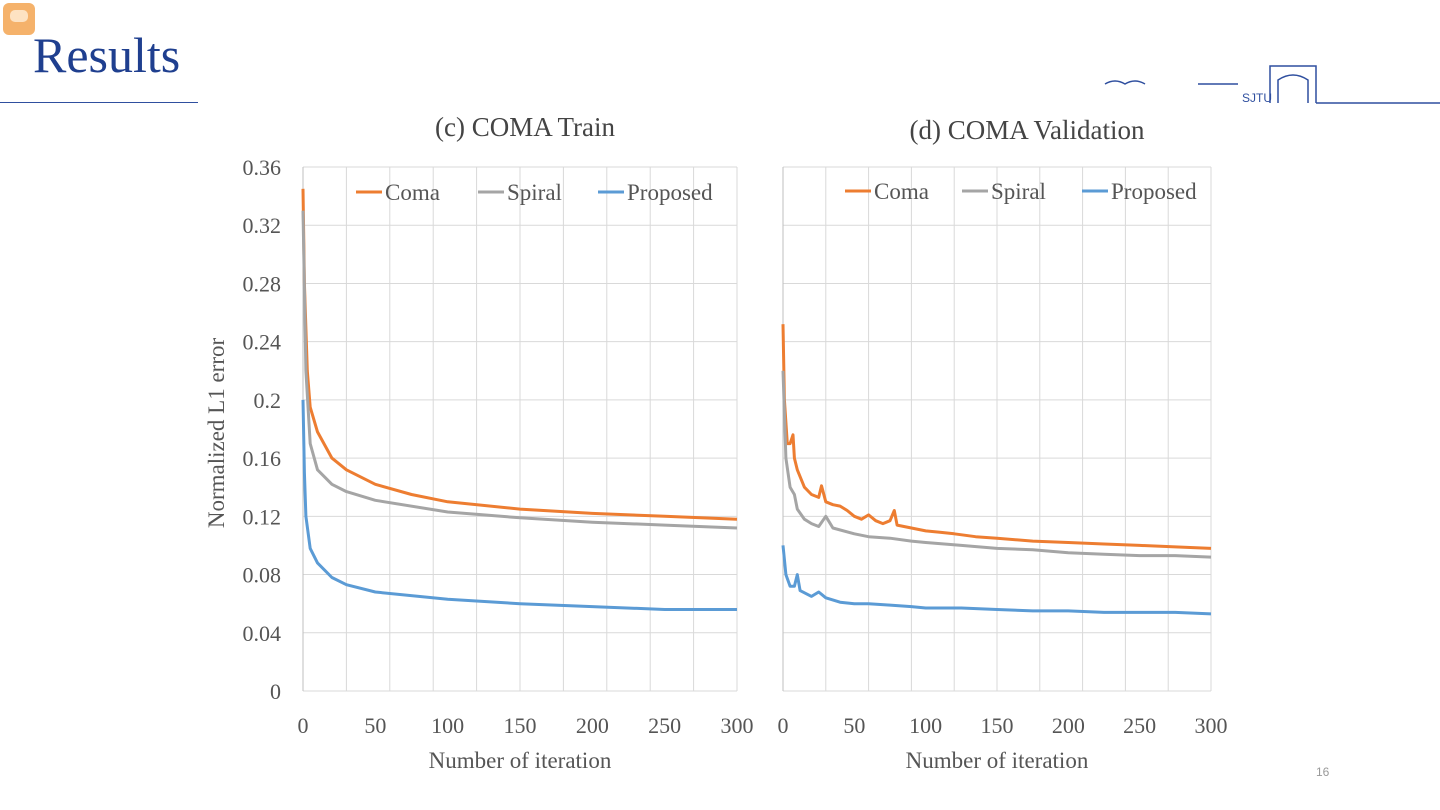  Describe the element at coordinates (1257, 98) in the screenshot. I see `svg-text: SJTU` at that location.